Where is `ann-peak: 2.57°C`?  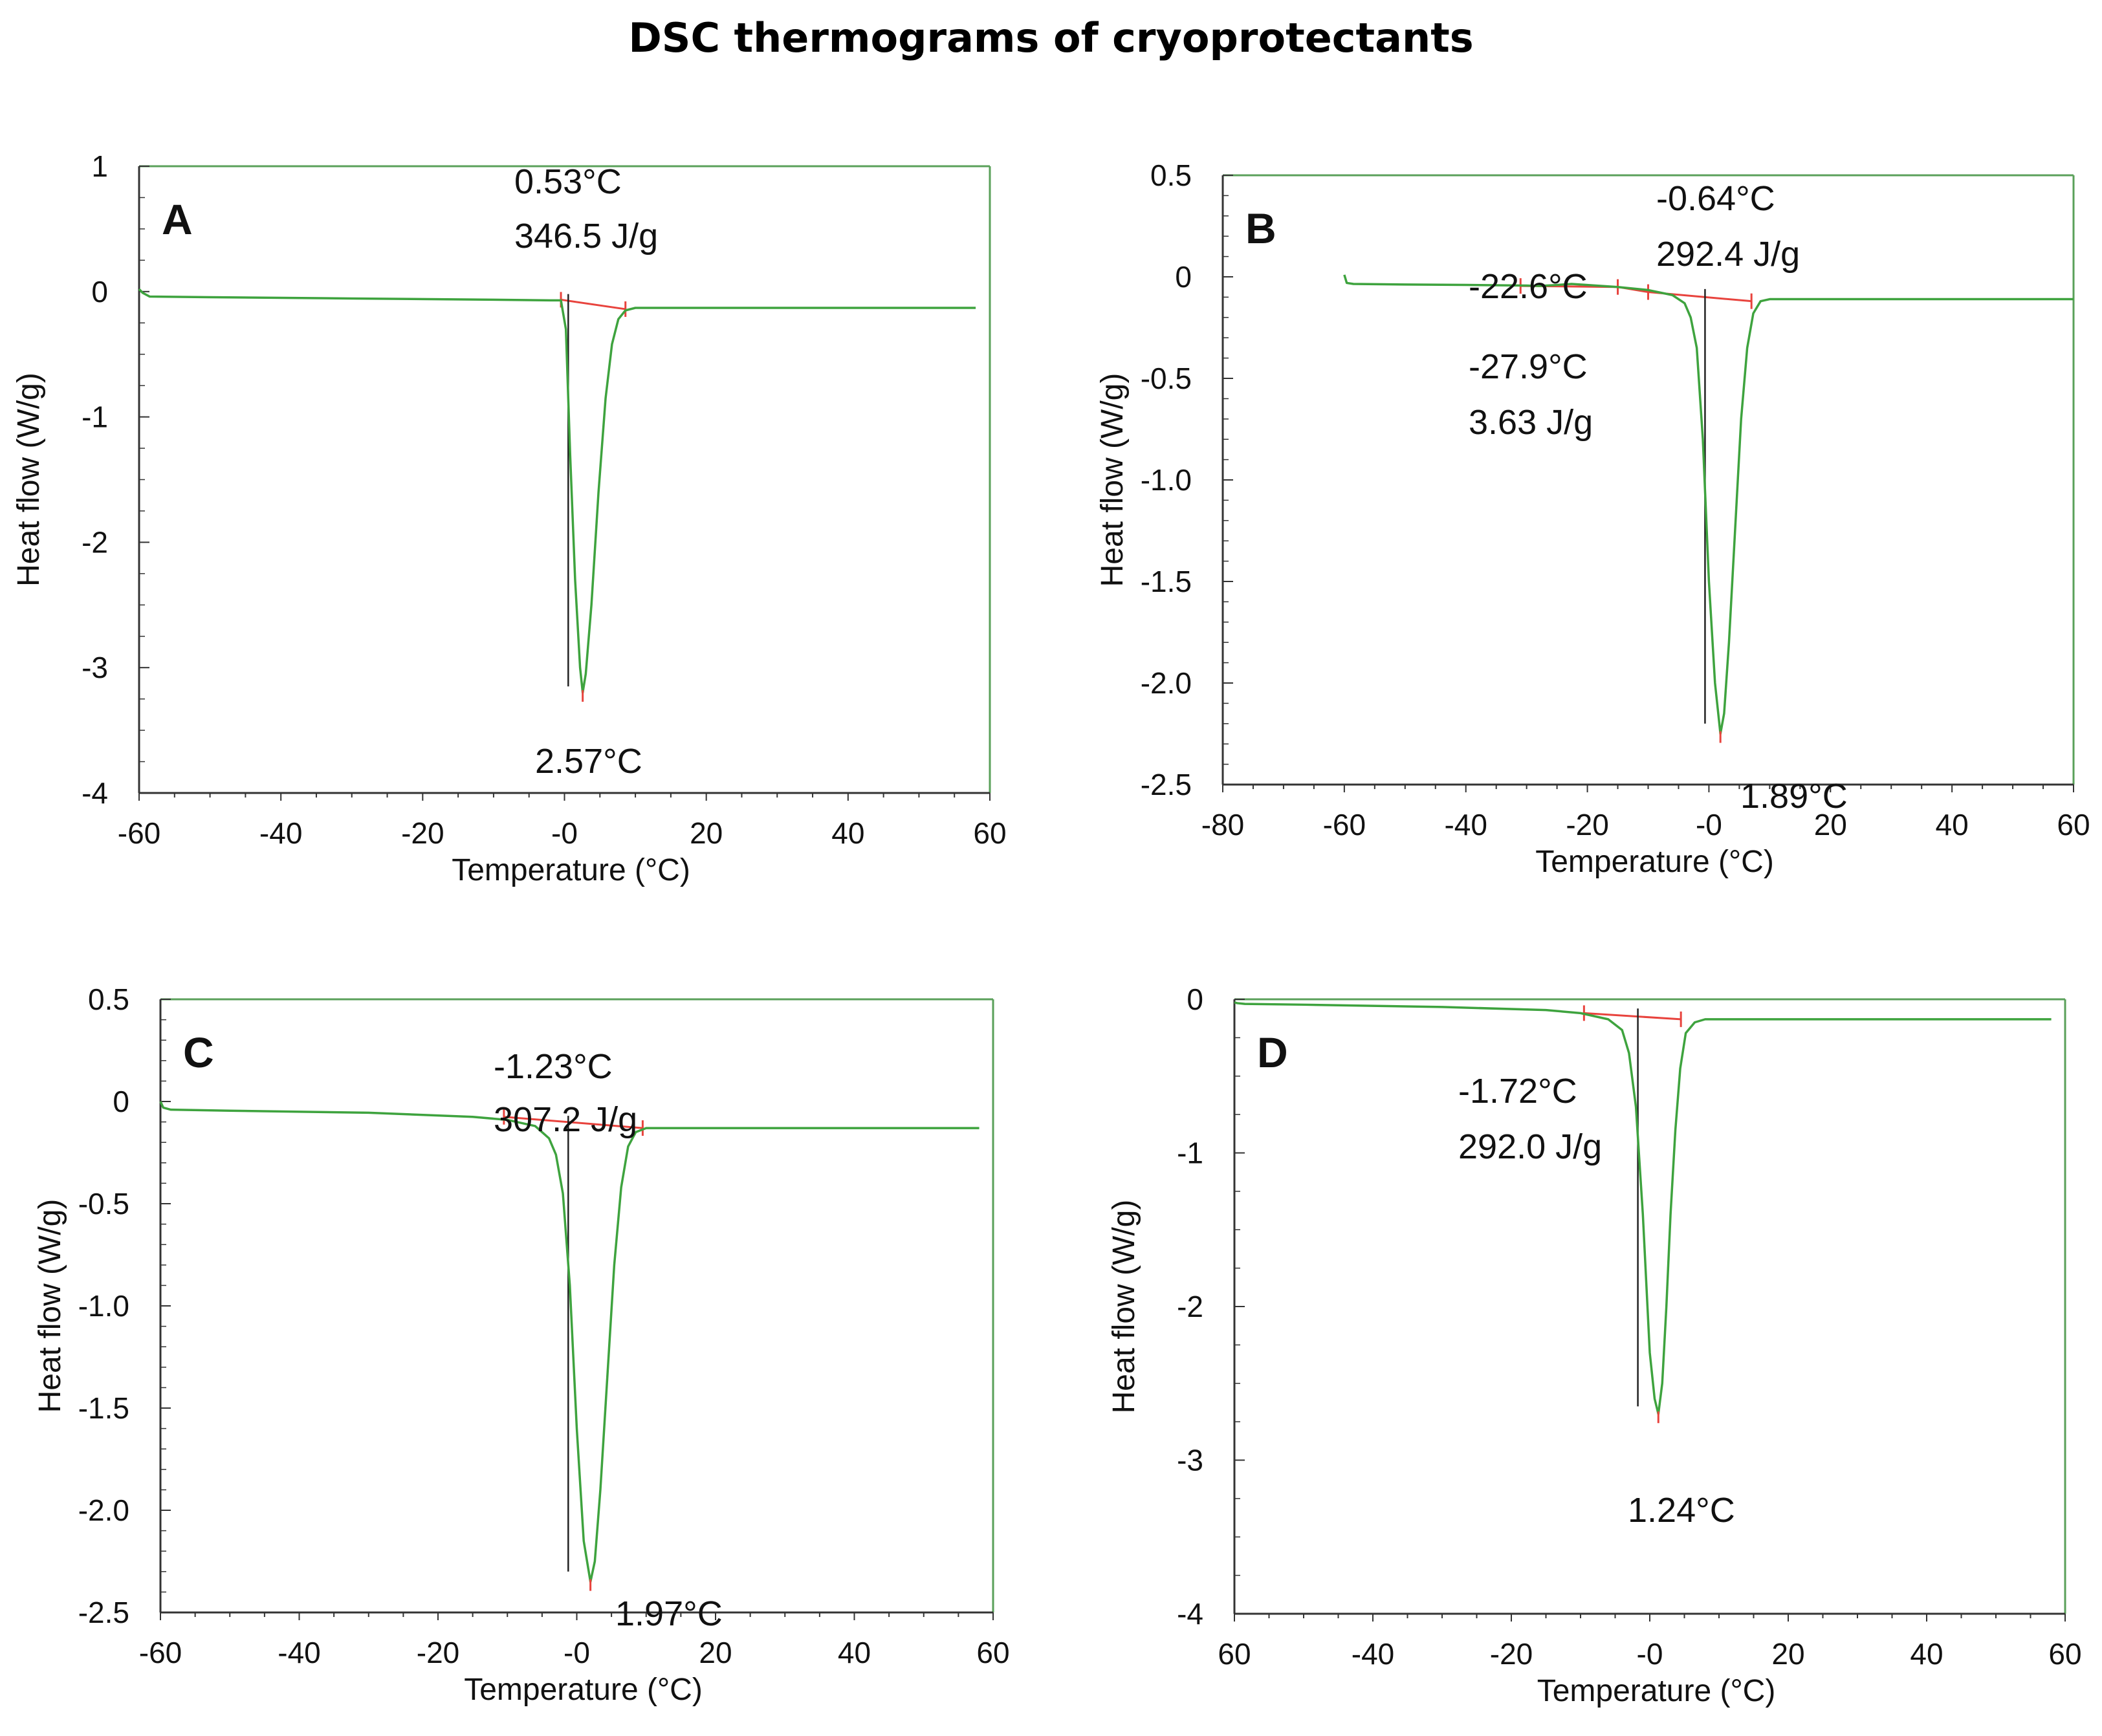 ann-peak: 2.57°C is located at coordinates (588, 762).